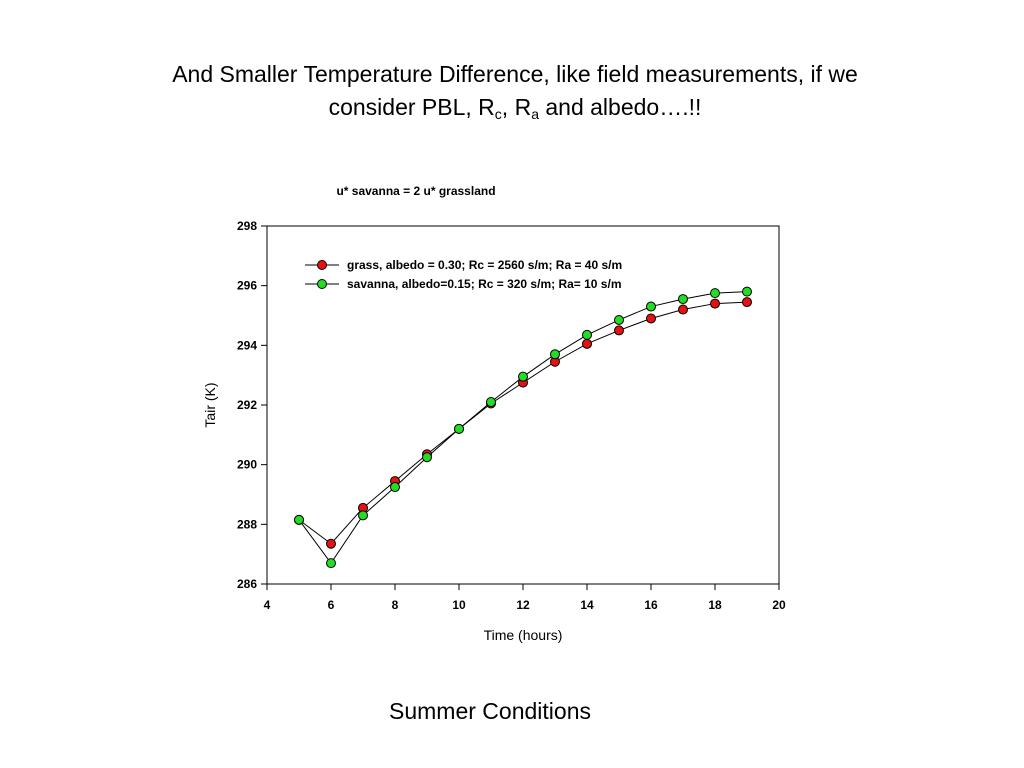 Image resolution: width=1024 pixels, height=768 pixels. I want to click on slide-title-line2-pre: consider PBL, R, so click(411, 107).